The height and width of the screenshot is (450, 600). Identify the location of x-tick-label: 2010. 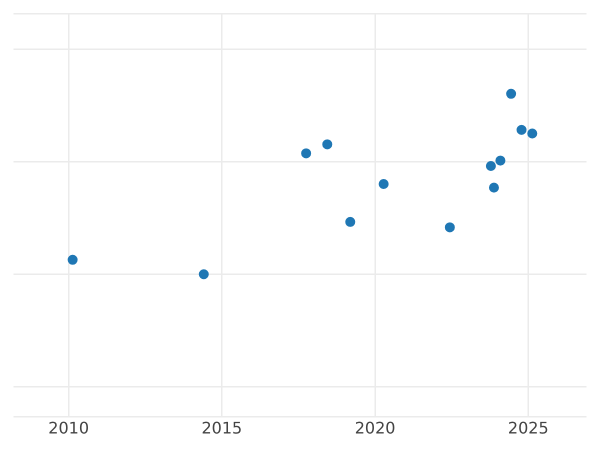
(69, 428).